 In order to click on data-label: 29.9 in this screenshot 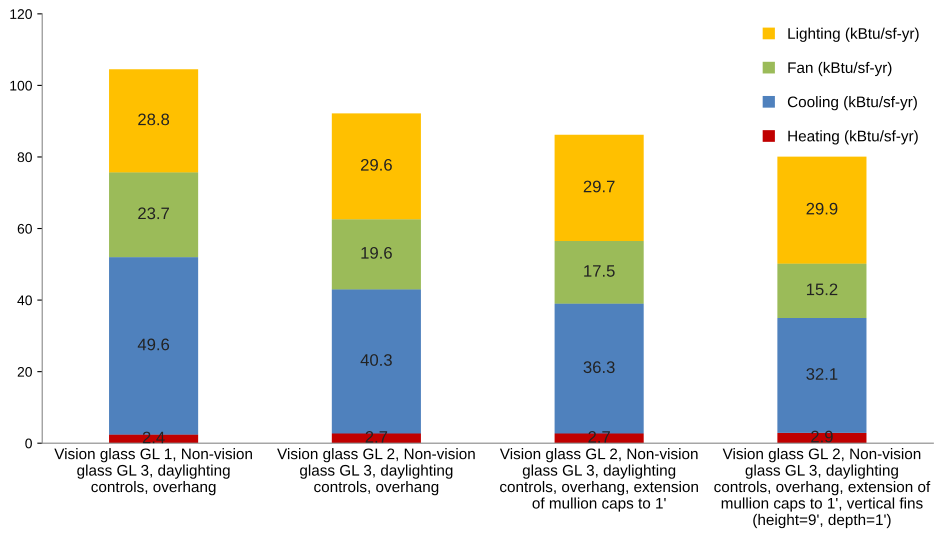, I will do `click(822, 208)`.